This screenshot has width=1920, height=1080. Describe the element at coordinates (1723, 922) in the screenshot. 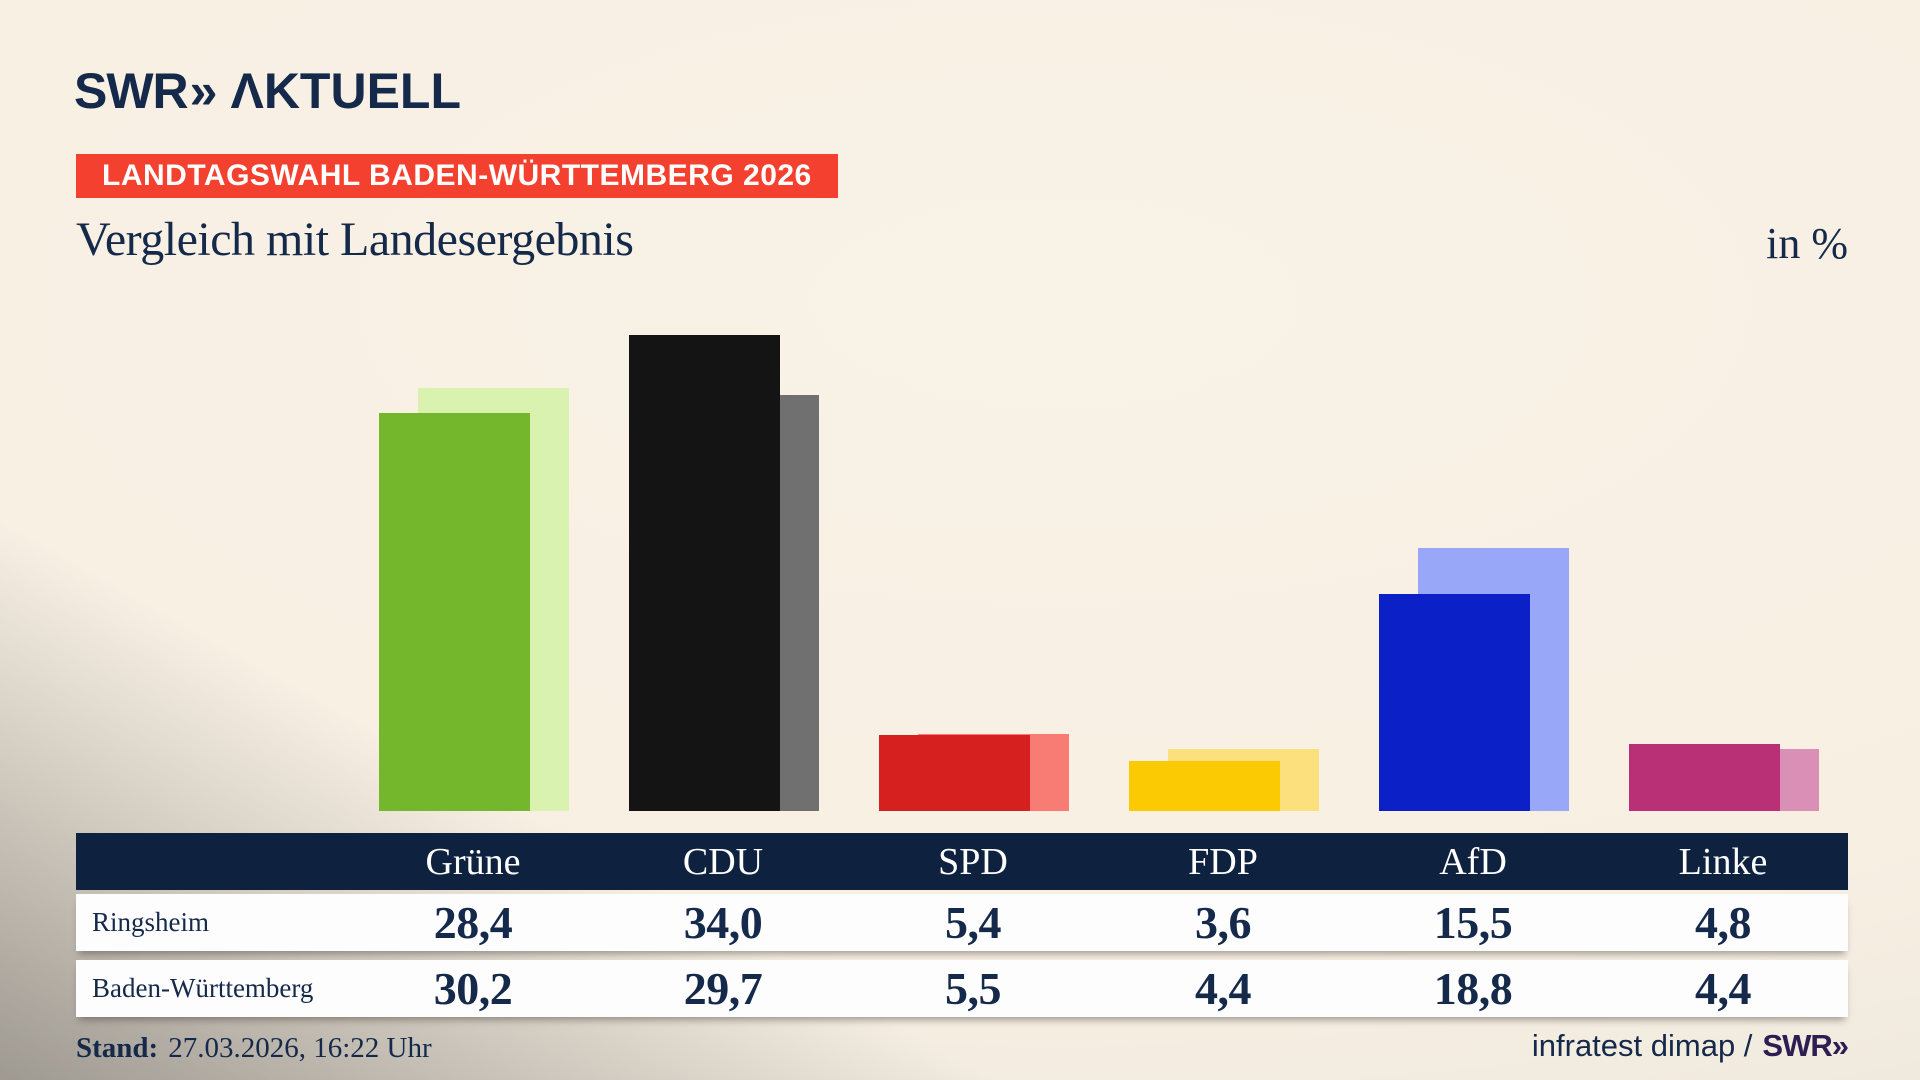

I see `value-Linke: 4,8` at that location.